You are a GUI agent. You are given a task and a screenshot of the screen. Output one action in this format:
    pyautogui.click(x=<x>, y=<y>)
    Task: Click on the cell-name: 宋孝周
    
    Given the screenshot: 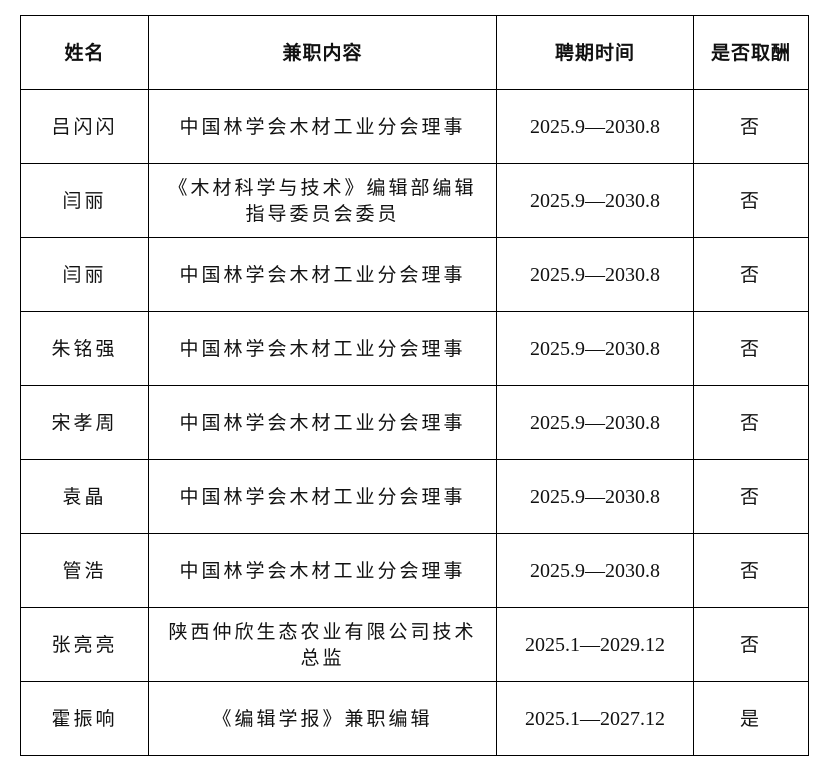 What is the action you would take?
    pyautogui.click(x=84, y=422)
    